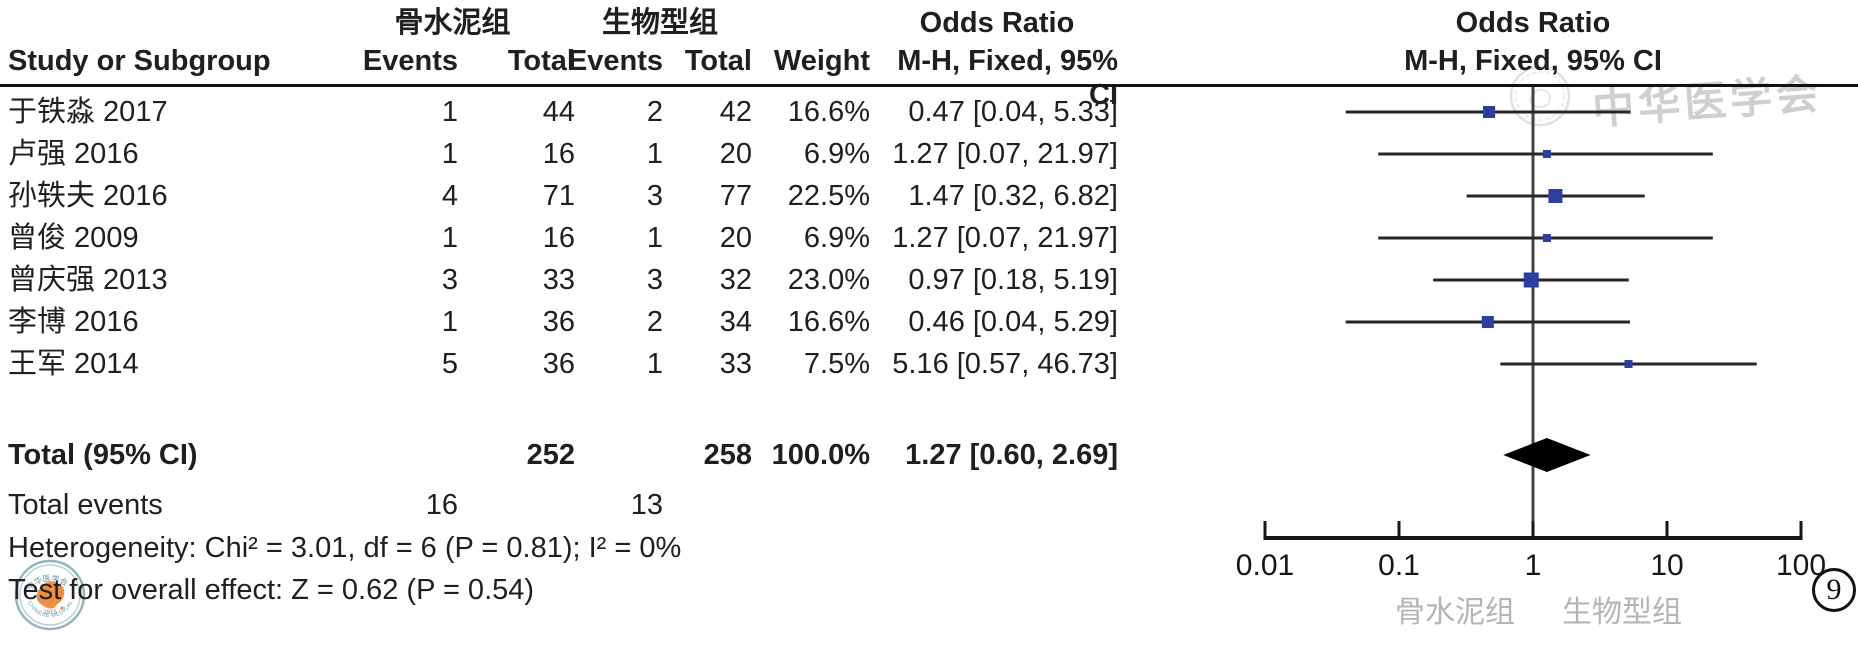 Image resolution: width=1858 pixels, height=646 pixels. I want to click on odds-ratio-header-table: Odds Ratio, so click(997, 23).